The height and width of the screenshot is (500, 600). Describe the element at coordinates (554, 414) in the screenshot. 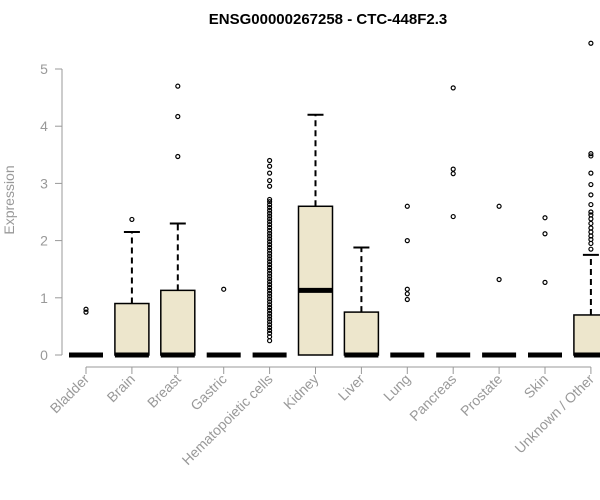

I see `x-tick-label: Unknown / Other` at that location.